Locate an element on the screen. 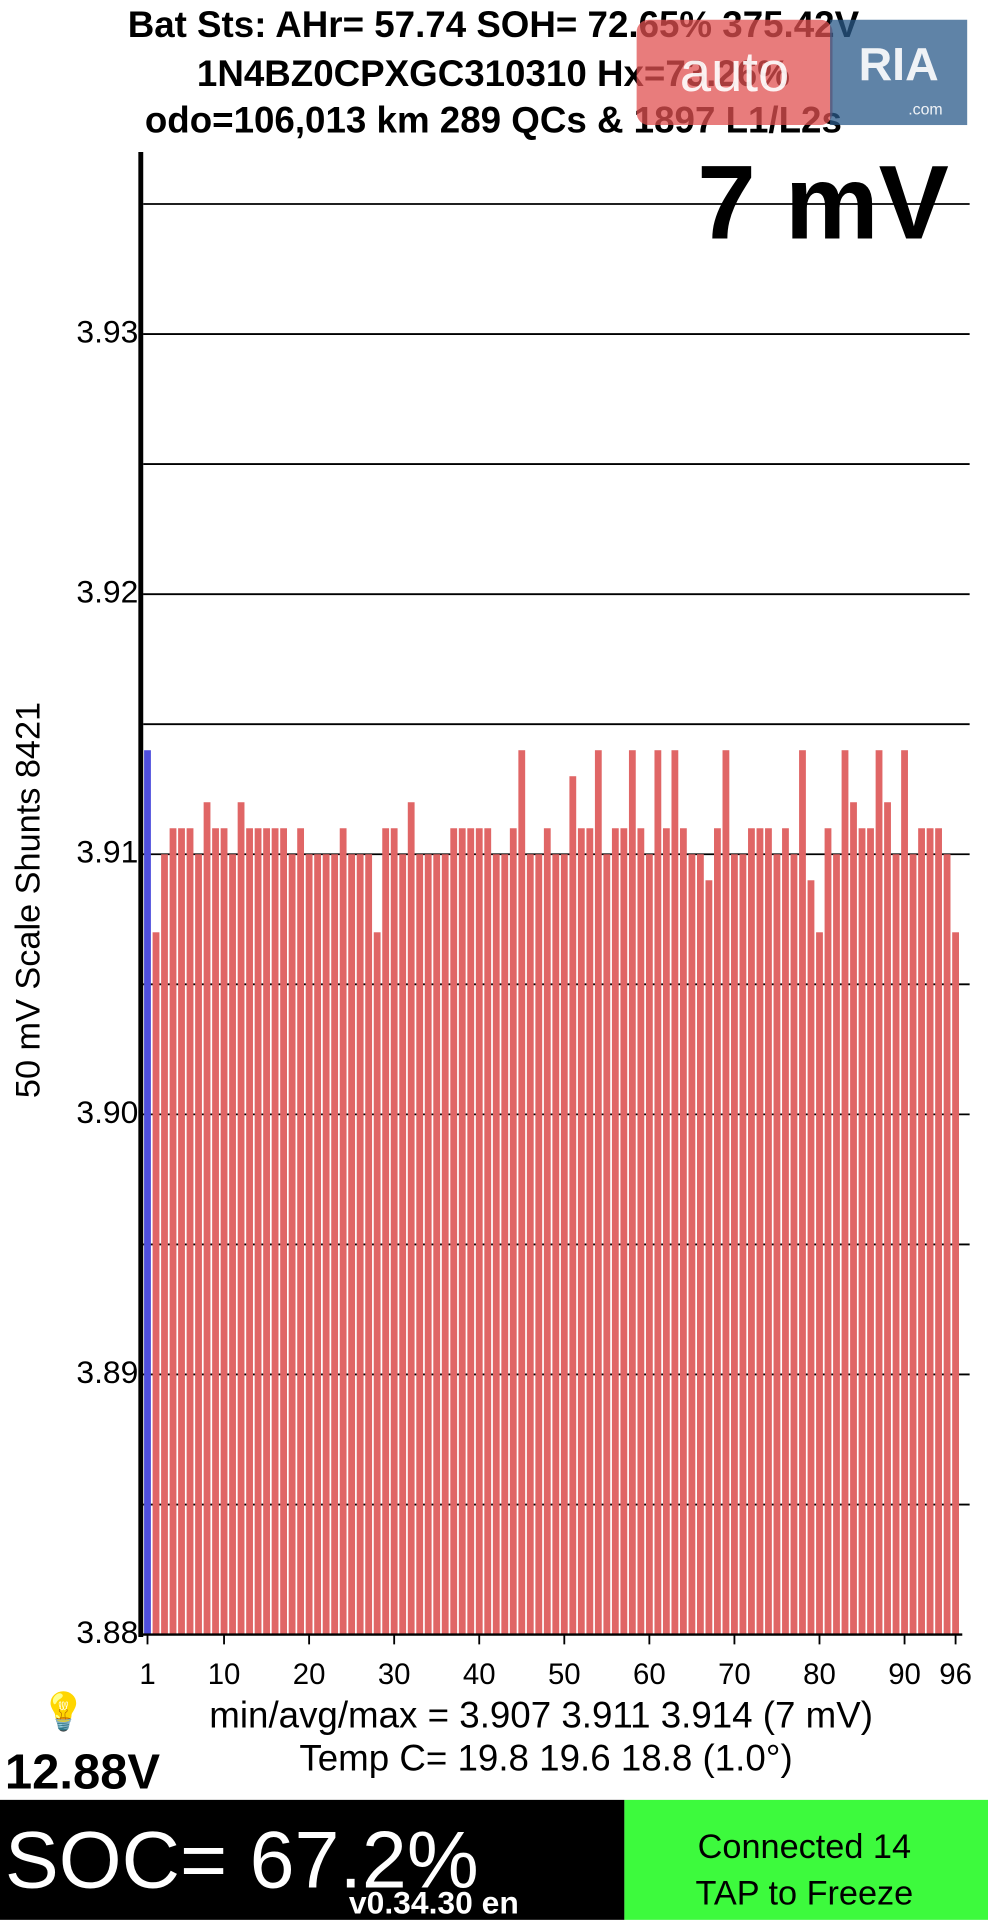  version: v0.34.30 en is located at coordinates (434, 1902).